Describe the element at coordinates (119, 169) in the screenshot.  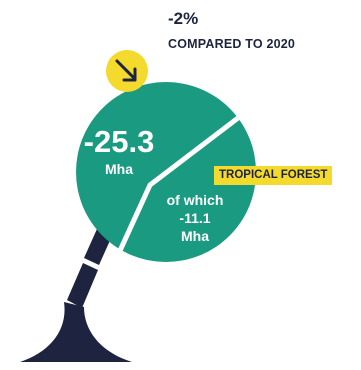
I see `total-loss-unit: Mha` at that location.